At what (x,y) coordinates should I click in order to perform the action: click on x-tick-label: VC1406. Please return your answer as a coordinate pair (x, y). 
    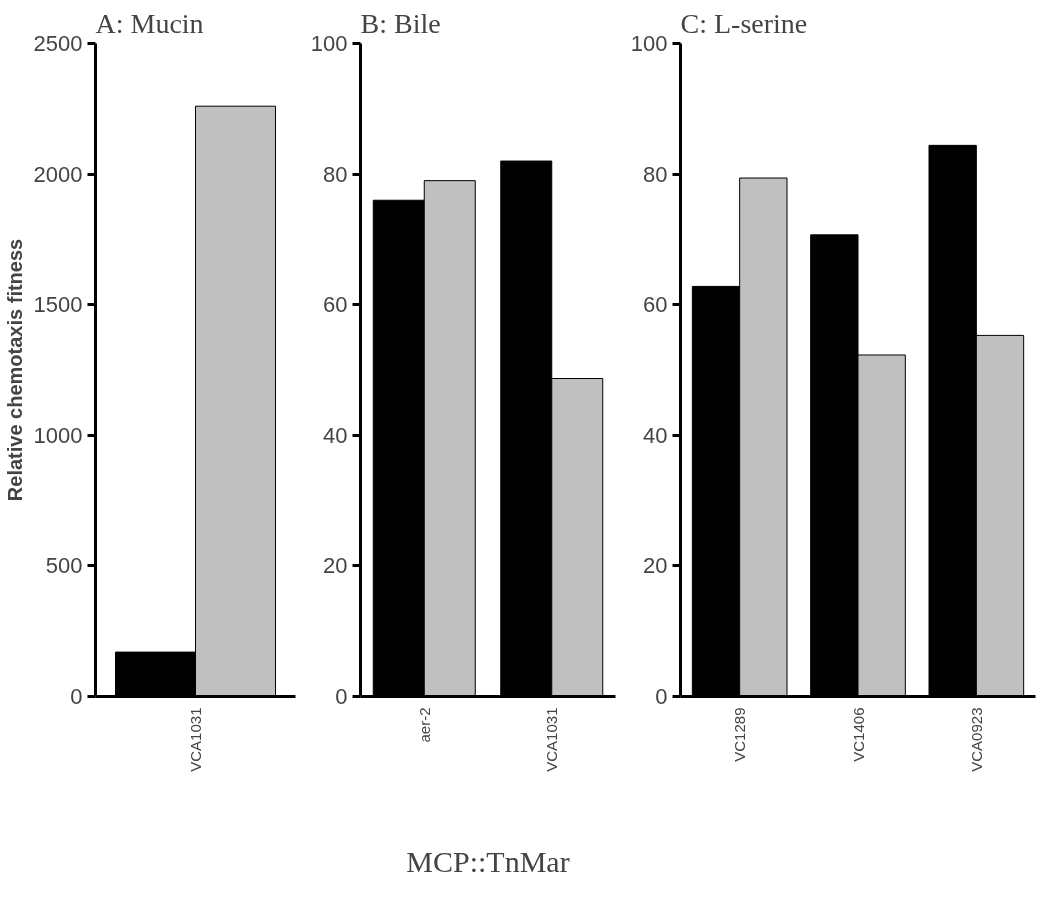
    Looking at the image, I should click on (858, 734).